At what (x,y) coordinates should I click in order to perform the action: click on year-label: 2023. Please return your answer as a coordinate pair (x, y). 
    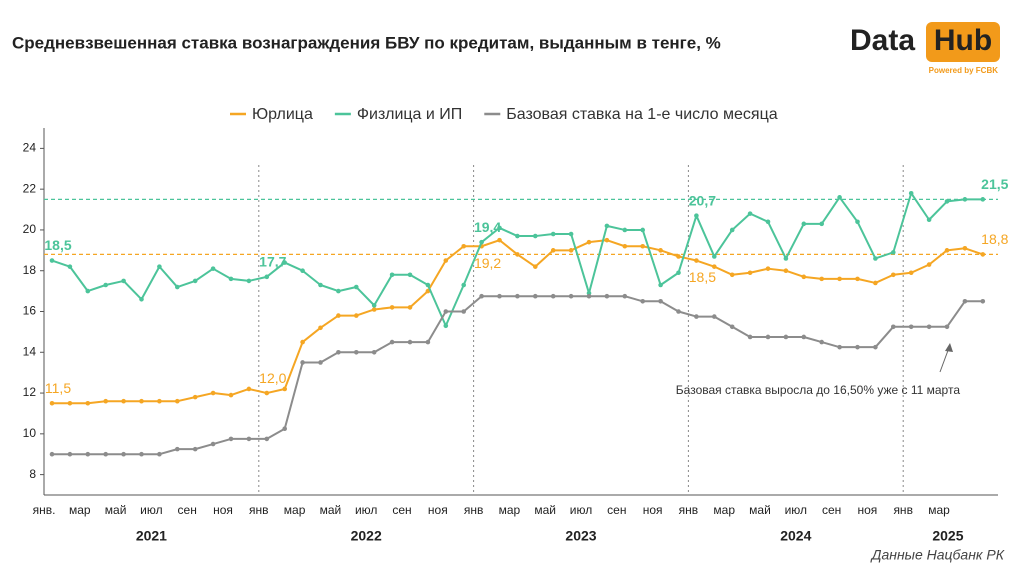
    Looking at the image, I should click on (580, 536).